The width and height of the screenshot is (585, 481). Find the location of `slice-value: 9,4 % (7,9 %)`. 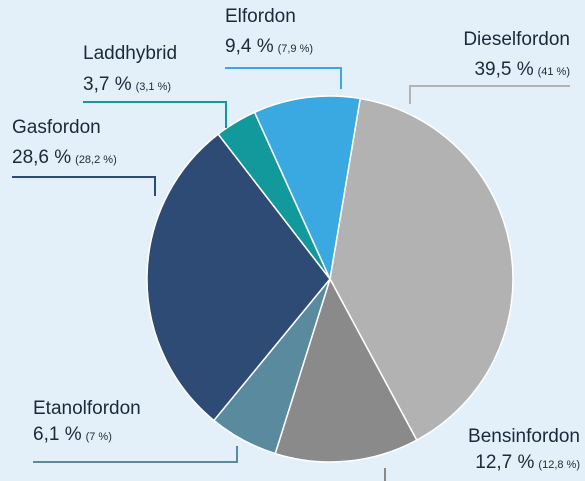

slice-value: 9,4 % (7,9 %) is located at coordinates (269, 46).